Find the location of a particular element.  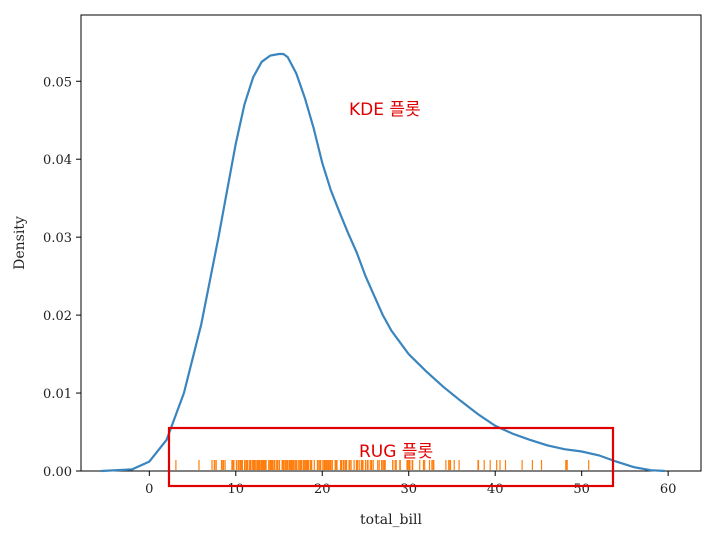

x-tick-label: 20 is located at coordinates (322, 489).